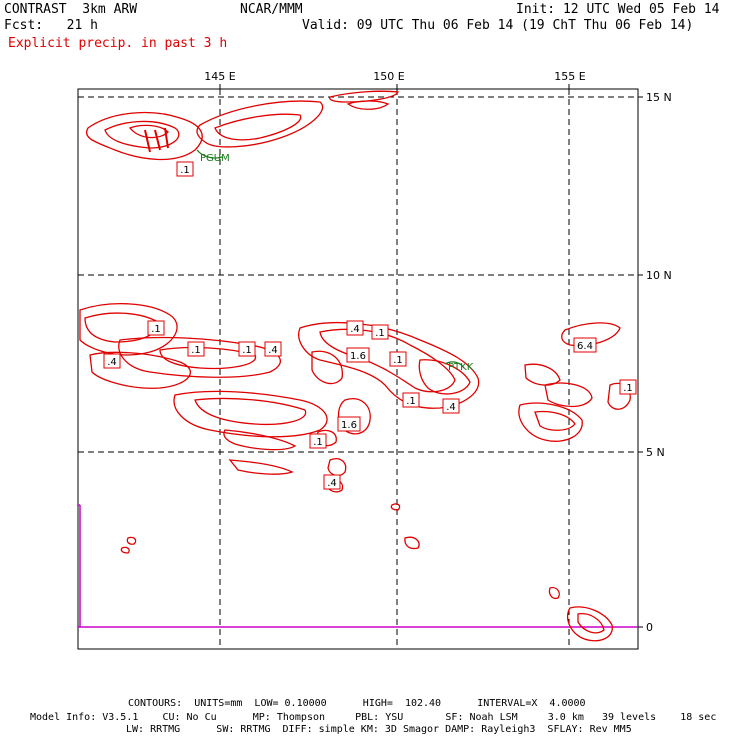  Describe the element at coordinates (51, 25) in the screenshot. I see `forecast-hour: Fcst: 21 h` at that location.